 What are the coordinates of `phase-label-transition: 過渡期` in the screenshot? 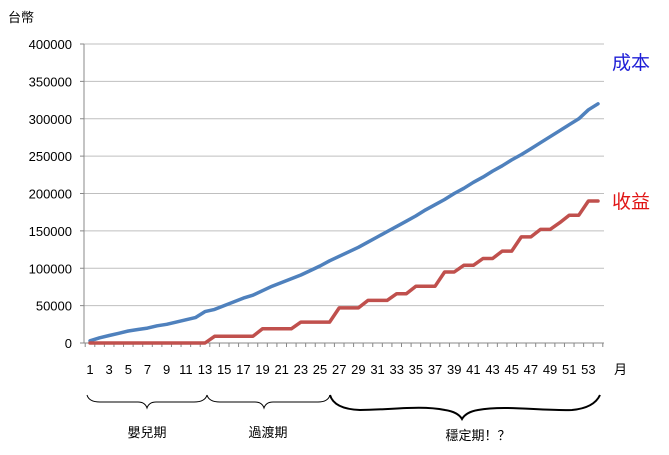 It's located at (267, 433).